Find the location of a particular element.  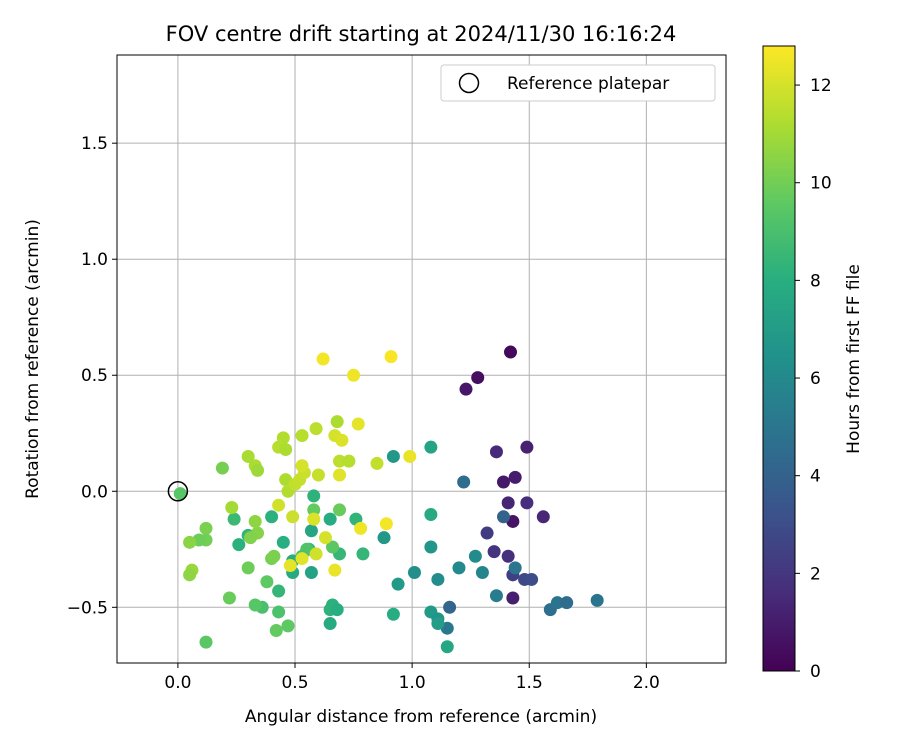

x-axis-ticks: 0.0 0.5 1.0 1.5 2.0 is located at coordinates (412, 678).